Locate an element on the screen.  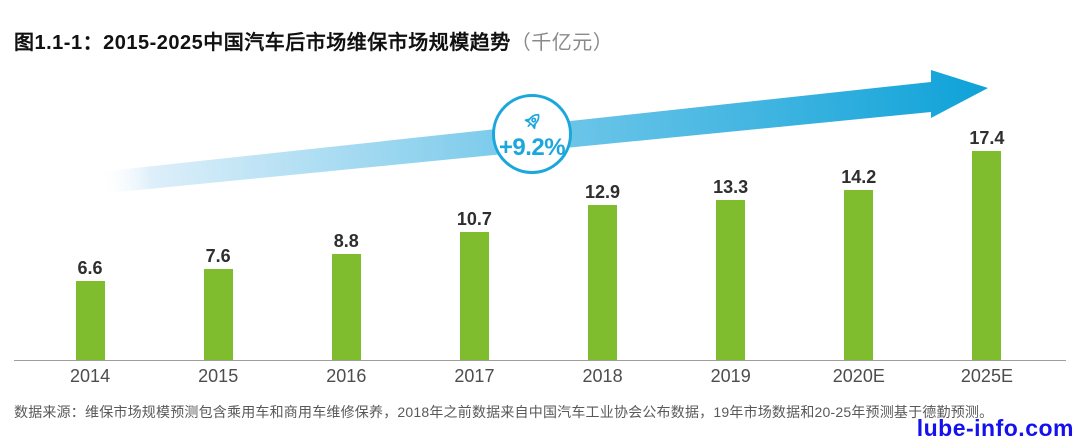
chart-title-unit: （千亿元） is located at coordinates (562, 43).